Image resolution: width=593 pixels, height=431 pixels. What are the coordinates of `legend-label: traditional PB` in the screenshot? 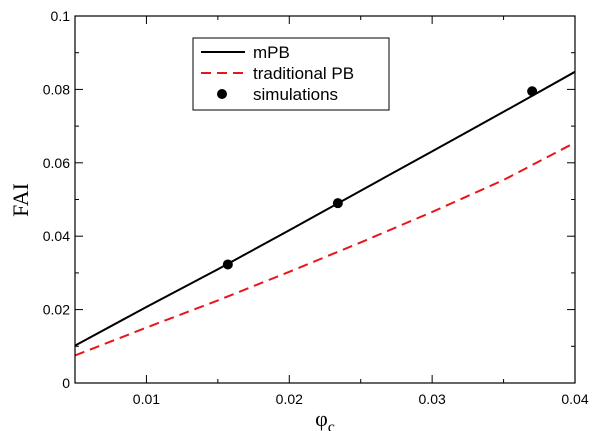 It's located at (303, 73).